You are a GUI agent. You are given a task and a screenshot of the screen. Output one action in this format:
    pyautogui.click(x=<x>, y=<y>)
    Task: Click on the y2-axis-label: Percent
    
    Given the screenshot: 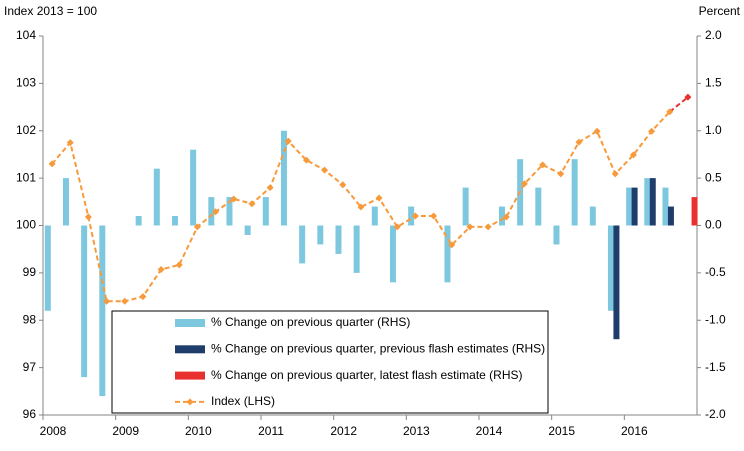 What is the action you would take?
    pyautogui.click(x=720, y=11)
    